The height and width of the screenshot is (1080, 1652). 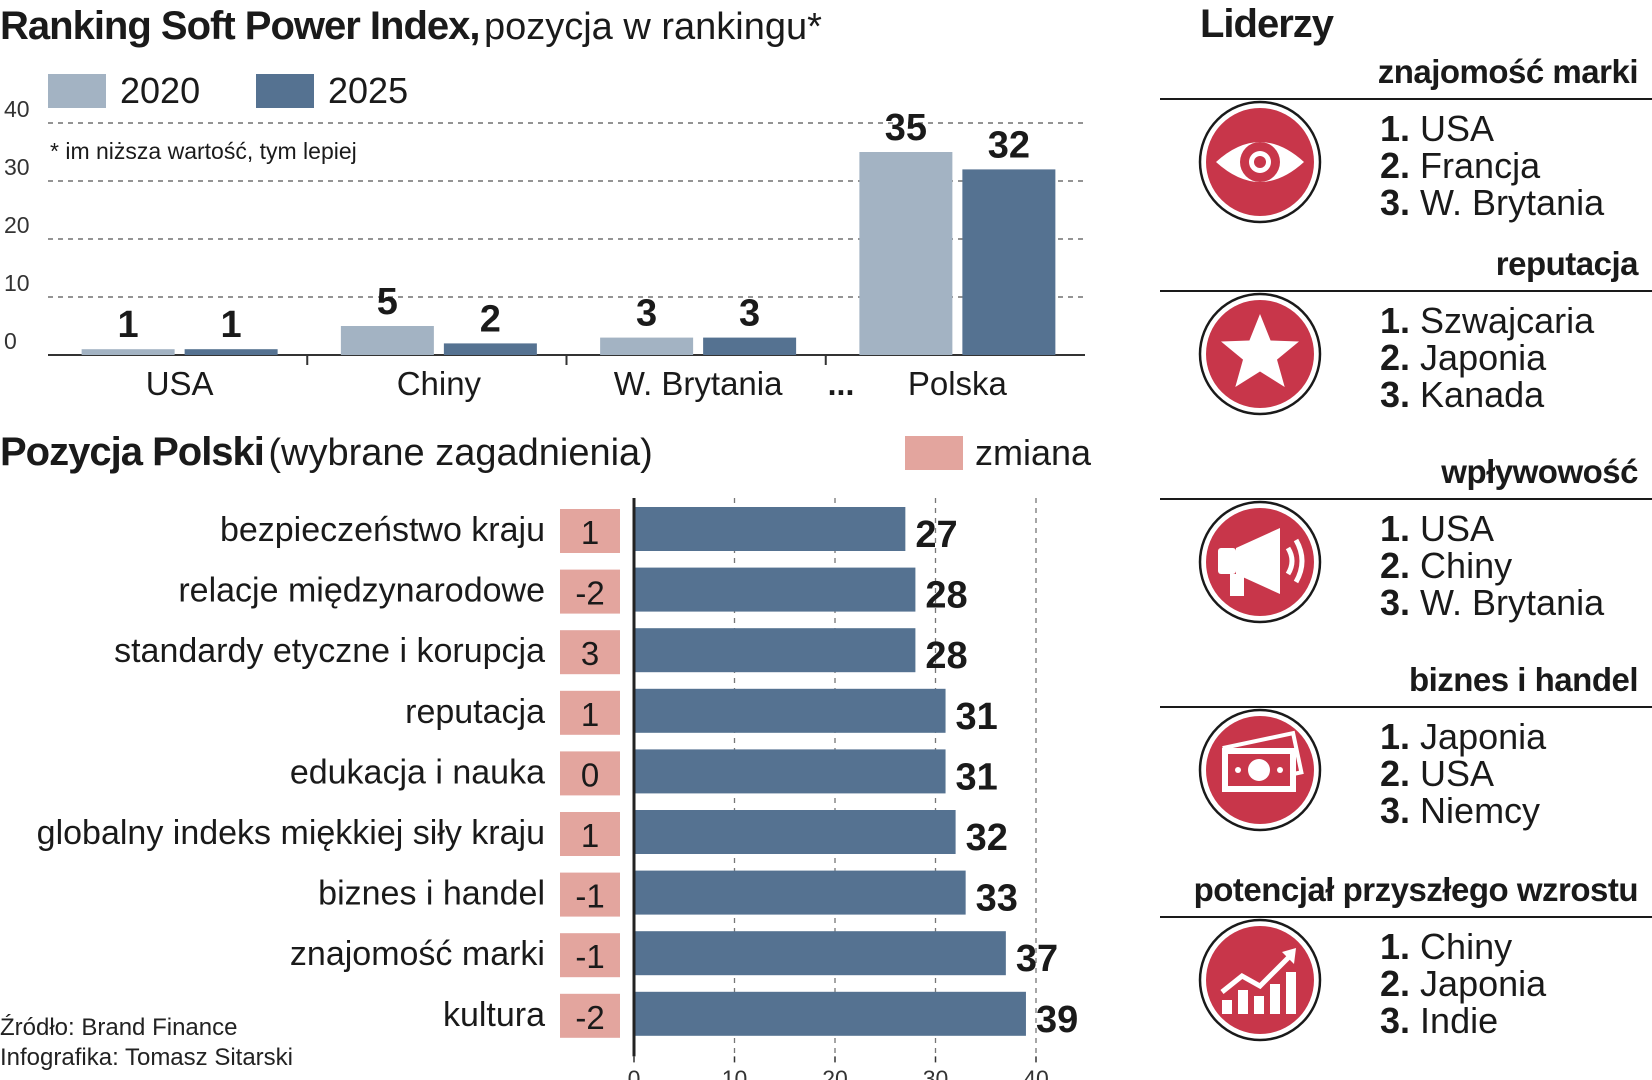 I want to click on poland-chart-title: Pozycja Polski (wybrane zagadnienia), so click(x=326, y=452).